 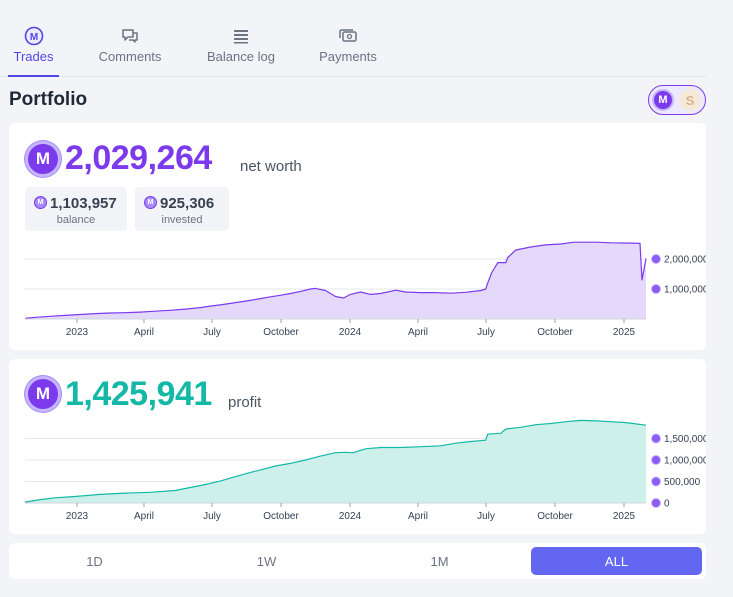 I want to click on payments-icon, so click(x=348, y=36).